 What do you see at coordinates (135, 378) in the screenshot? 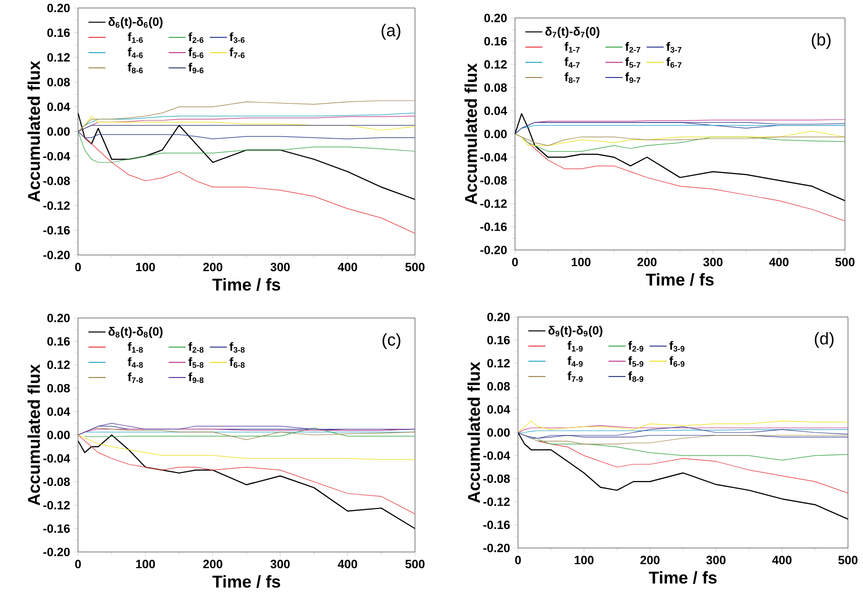
I see `legend-label: f$_{7-8}$` at bounding box center [135, 378].